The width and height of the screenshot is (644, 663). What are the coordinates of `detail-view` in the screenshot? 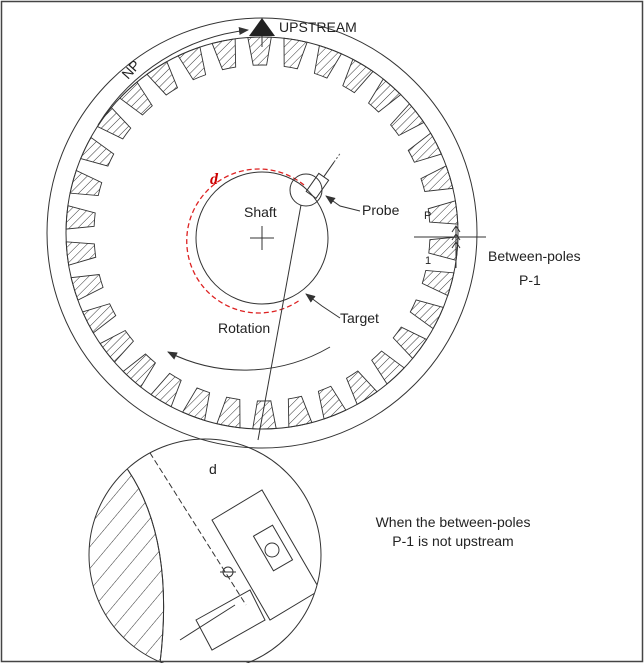 It's located at (205, 551).